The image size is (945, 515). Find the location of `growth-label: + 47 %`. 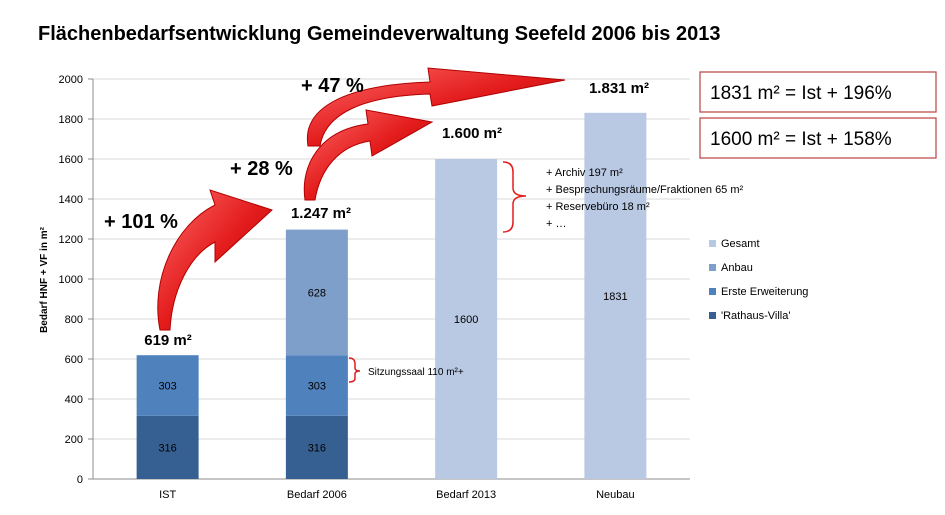

growth-label: + 47 % is located at coordinates (332, 86).